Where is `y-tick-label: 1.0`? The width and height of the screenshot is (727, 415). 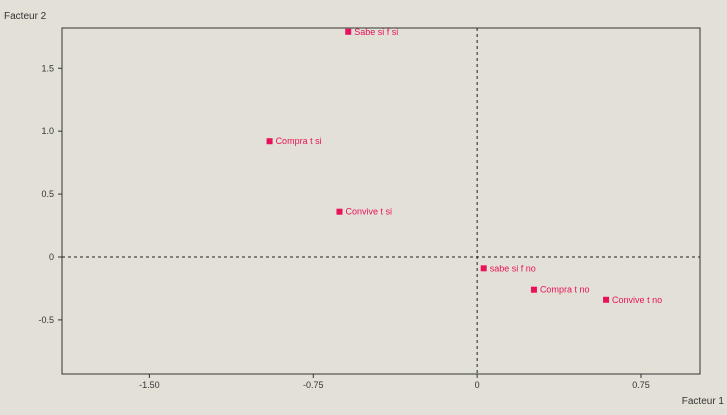
y-tick-label: 1.0 is located at coordinates (47, 131).